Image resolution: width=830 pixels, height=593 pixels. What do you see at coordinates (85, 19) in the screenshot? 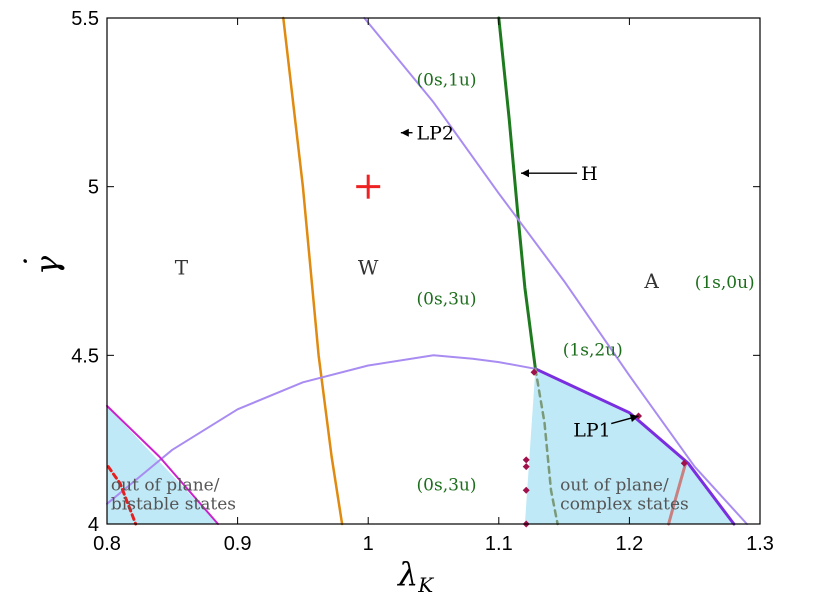
I see `y-tick-label-3: 5.5` at bounding box center [85, 19].